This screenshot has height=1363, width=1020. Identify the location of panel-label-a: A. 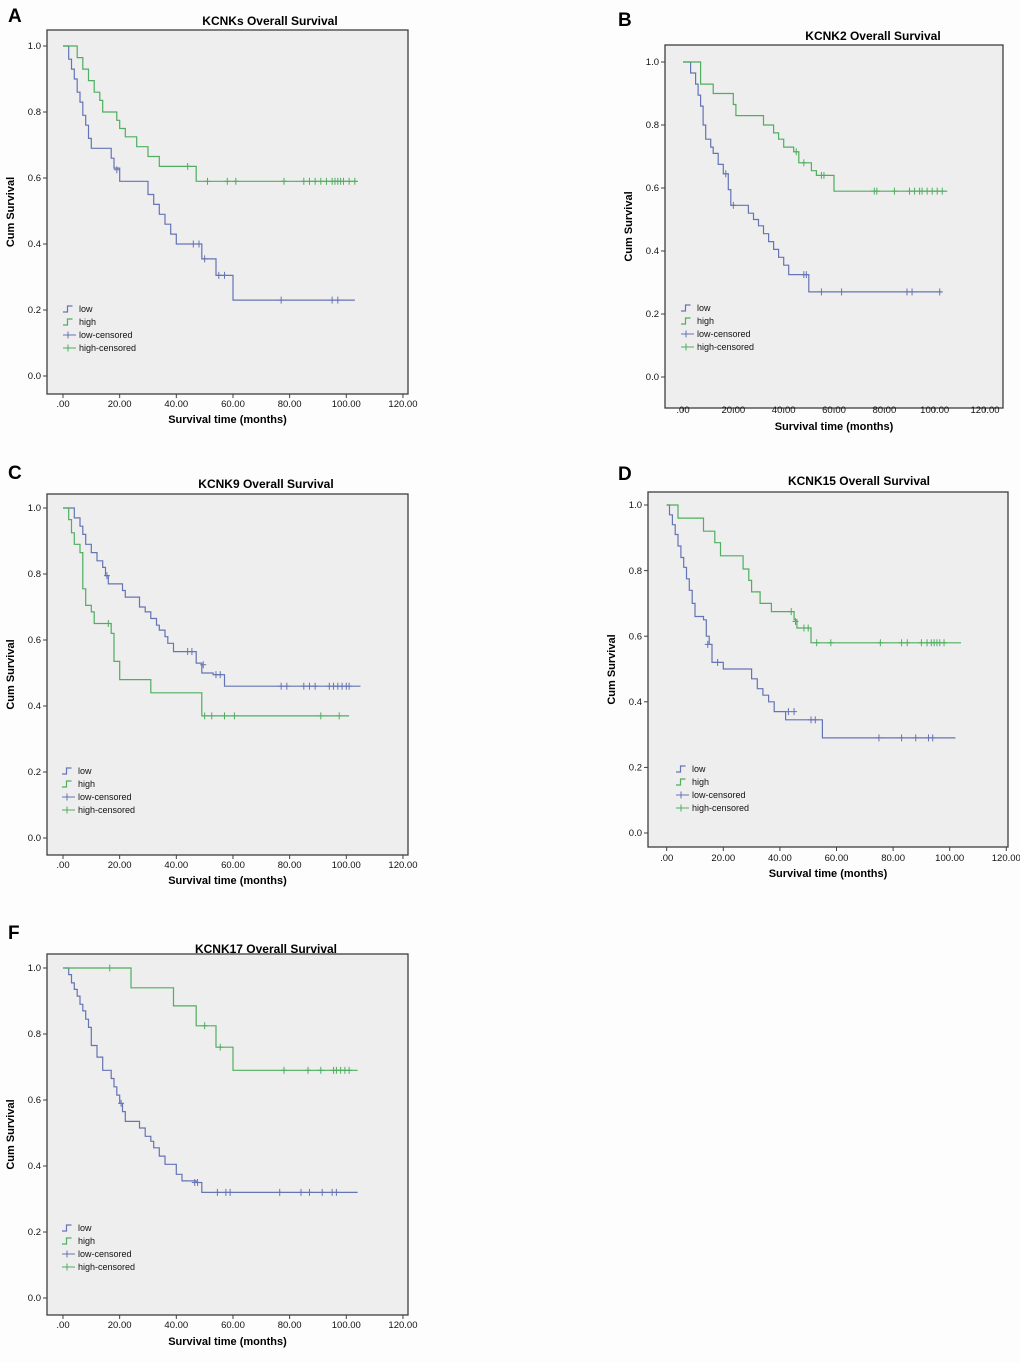
(15, 16).